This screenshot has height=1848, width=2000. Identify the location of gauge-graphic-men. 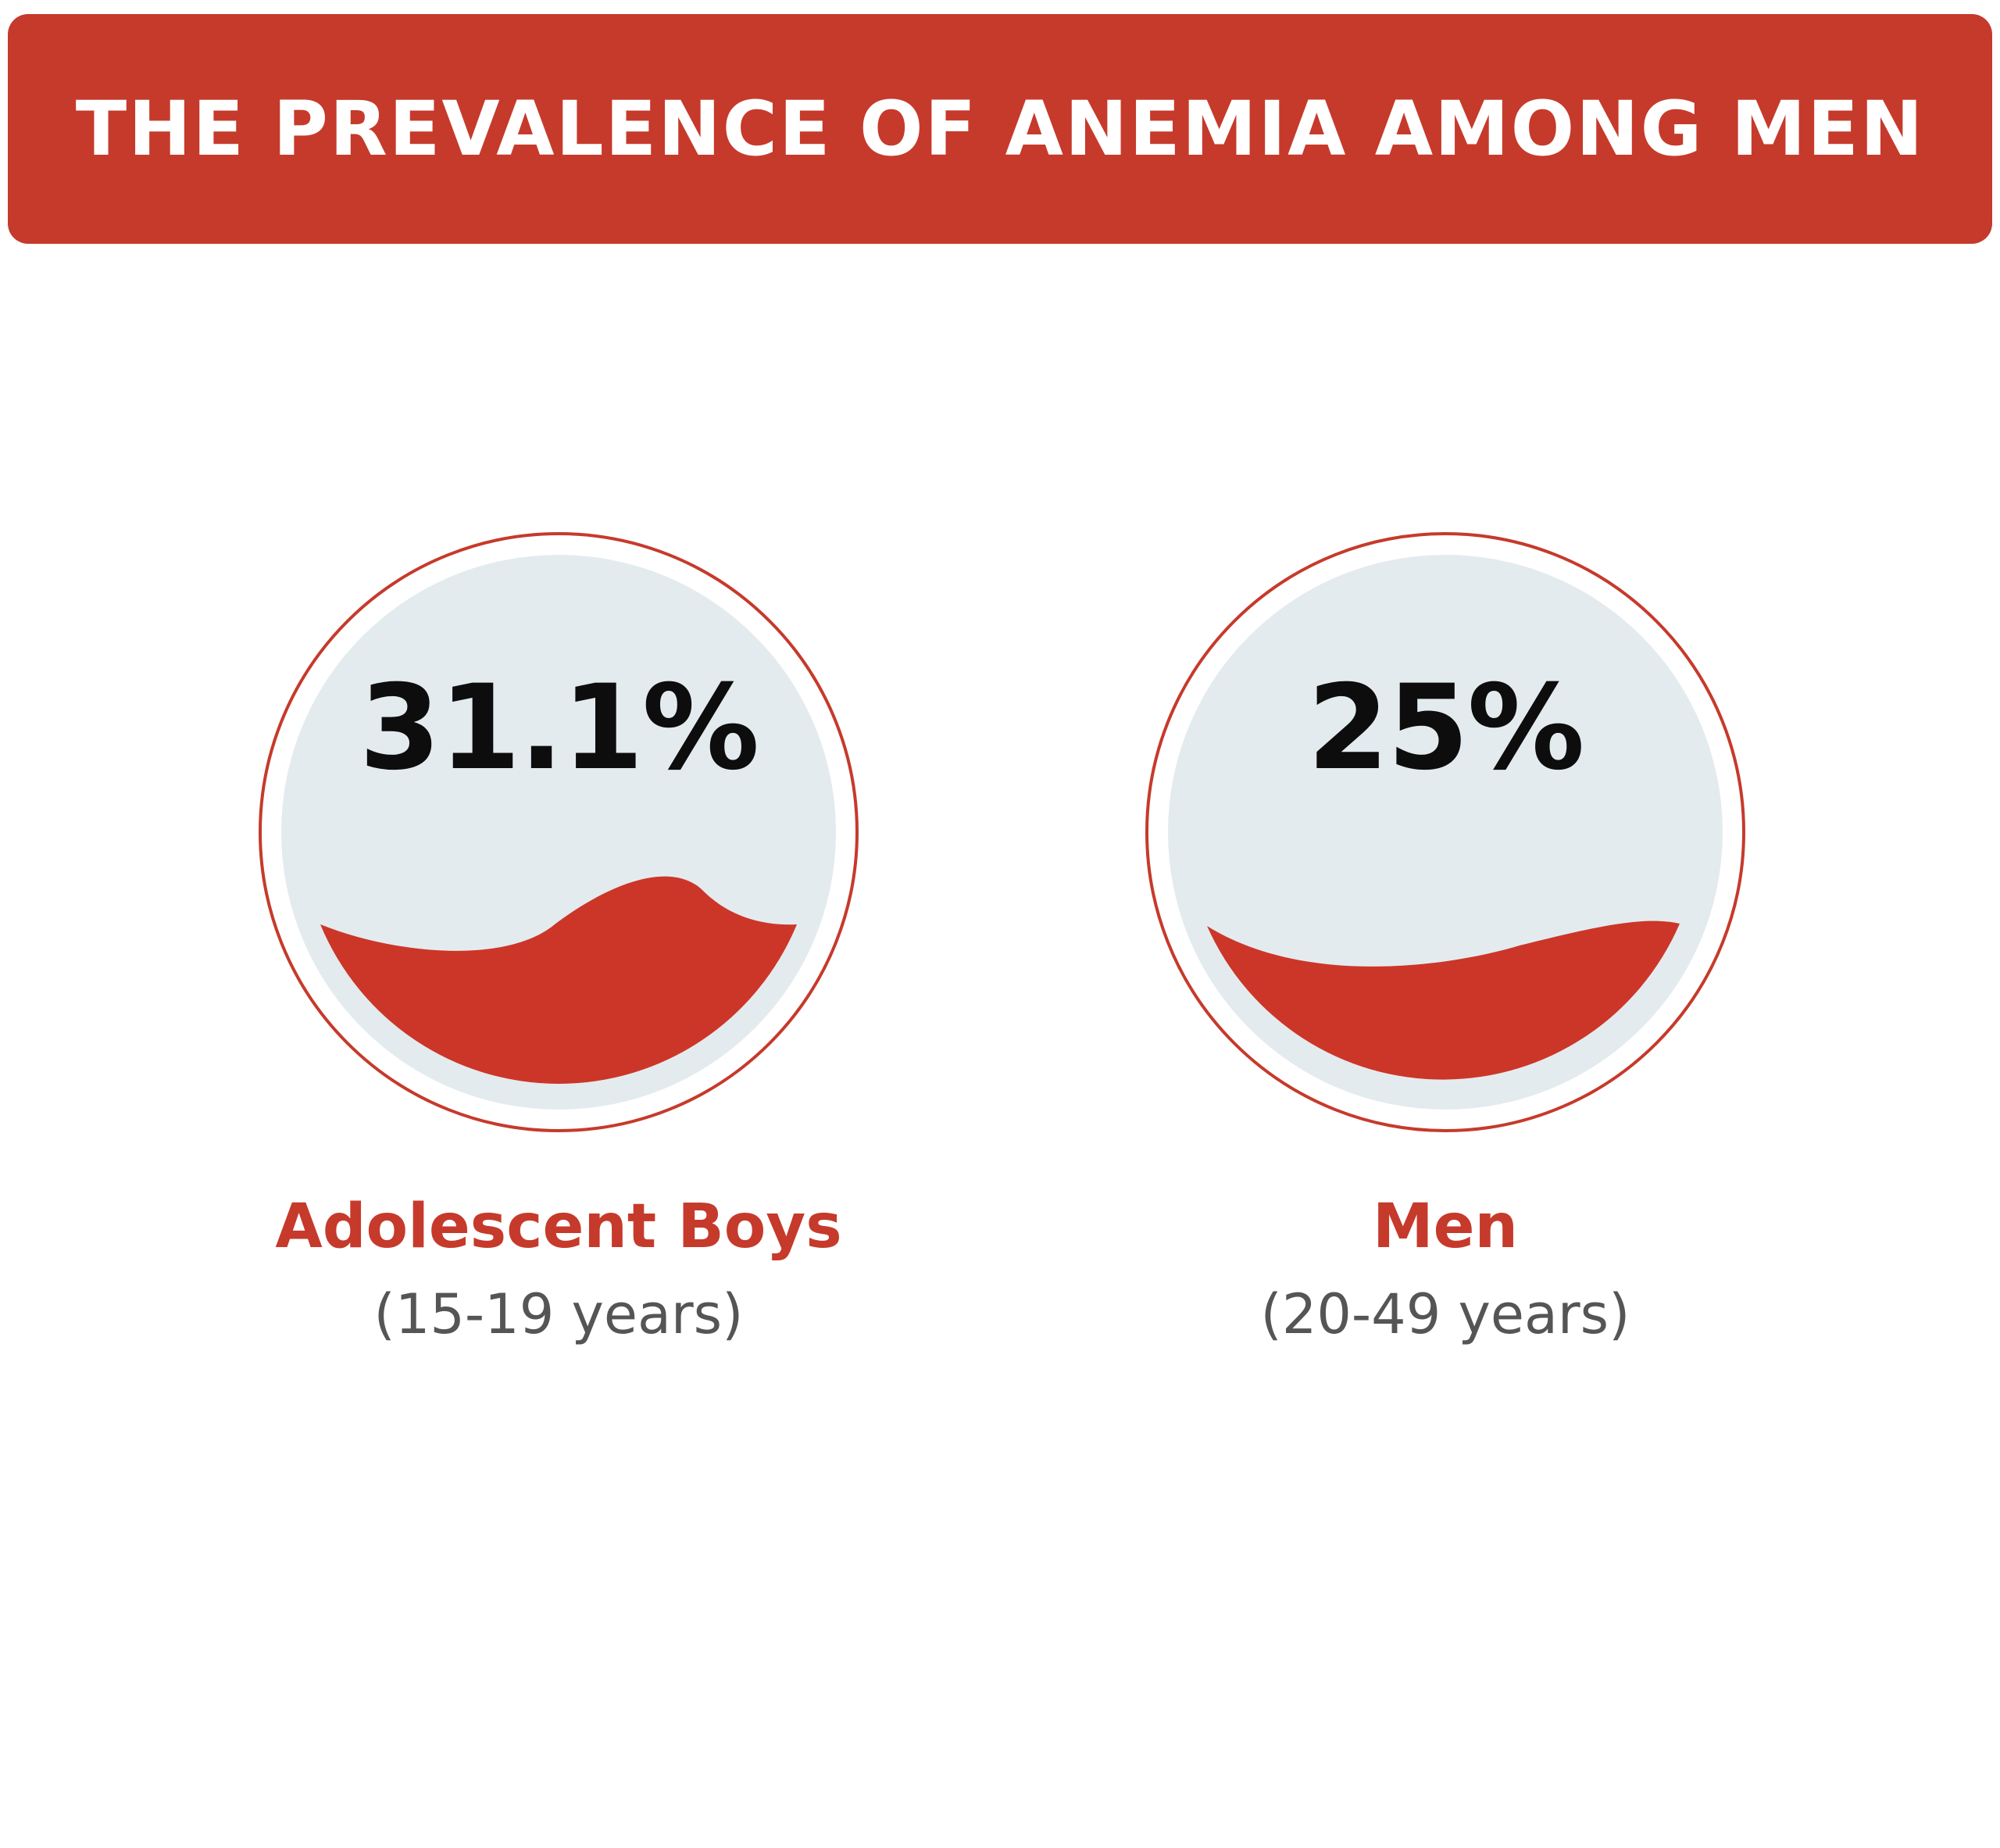
(1445, 832).